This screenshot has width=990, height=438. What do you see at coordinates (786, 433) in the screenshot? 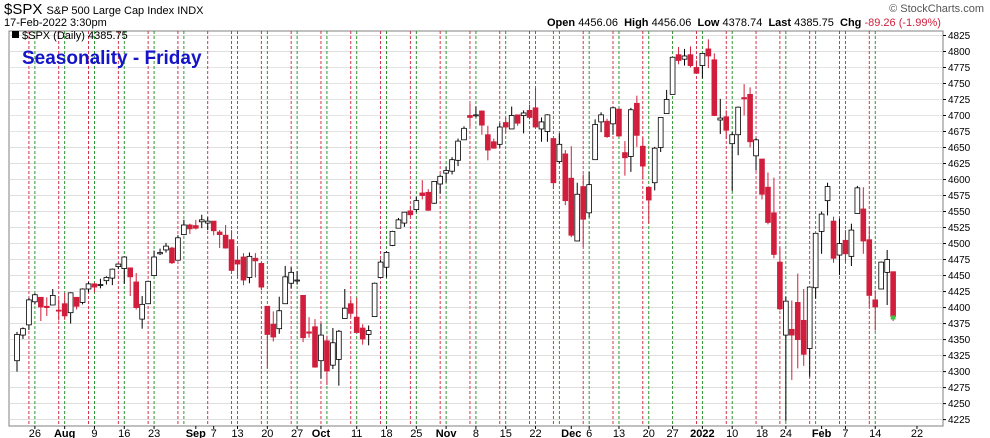
I see `x-tick-label: 24` at bounding box center [786, 433].